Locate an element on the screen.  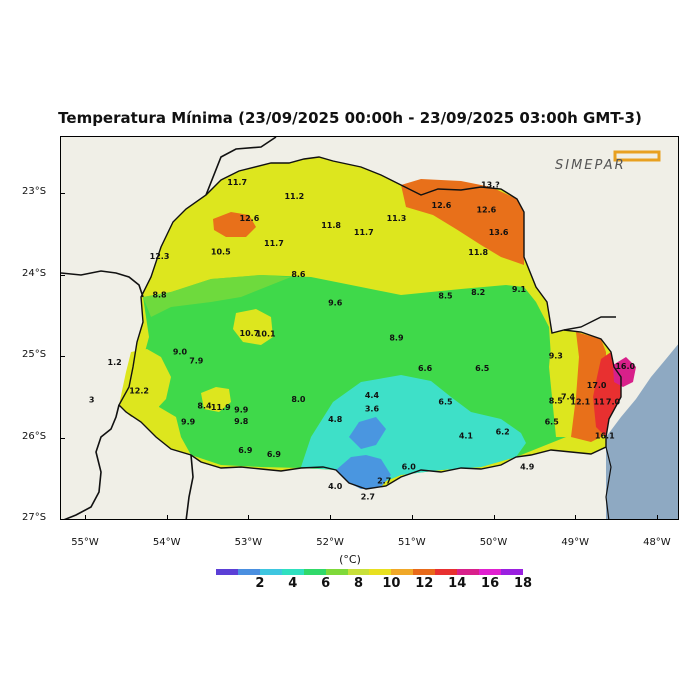
zone-2-4-south is located at coordinates (363, 472).